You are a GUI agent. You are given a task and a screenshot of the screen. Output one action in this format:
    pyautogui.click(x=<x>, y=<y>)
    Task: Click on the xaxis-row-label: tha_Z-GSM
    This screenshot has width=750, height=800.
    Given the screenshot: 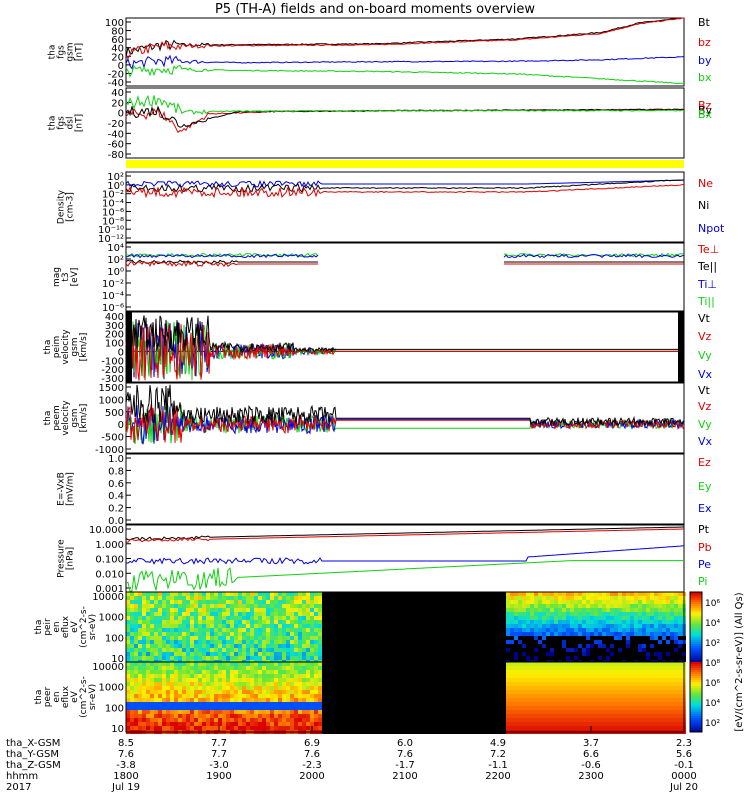 What is the action you would take?
    pyautogui.click(x=33, y=765)
    